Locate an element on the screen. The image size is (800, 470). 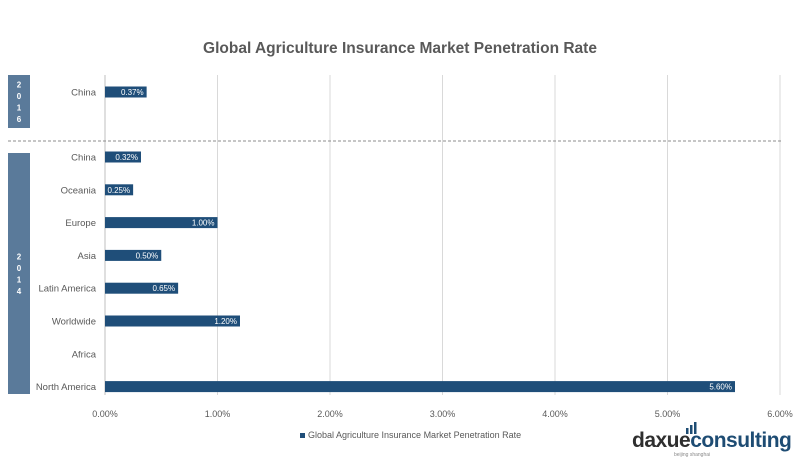
legend-swatch is located at coordinates (302, 435).